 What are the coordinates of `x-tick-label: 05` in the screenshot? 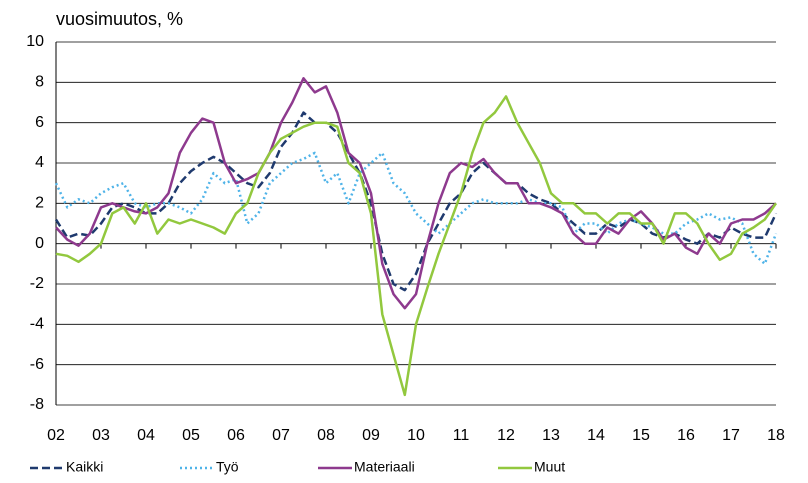 It's located at (191, 435).